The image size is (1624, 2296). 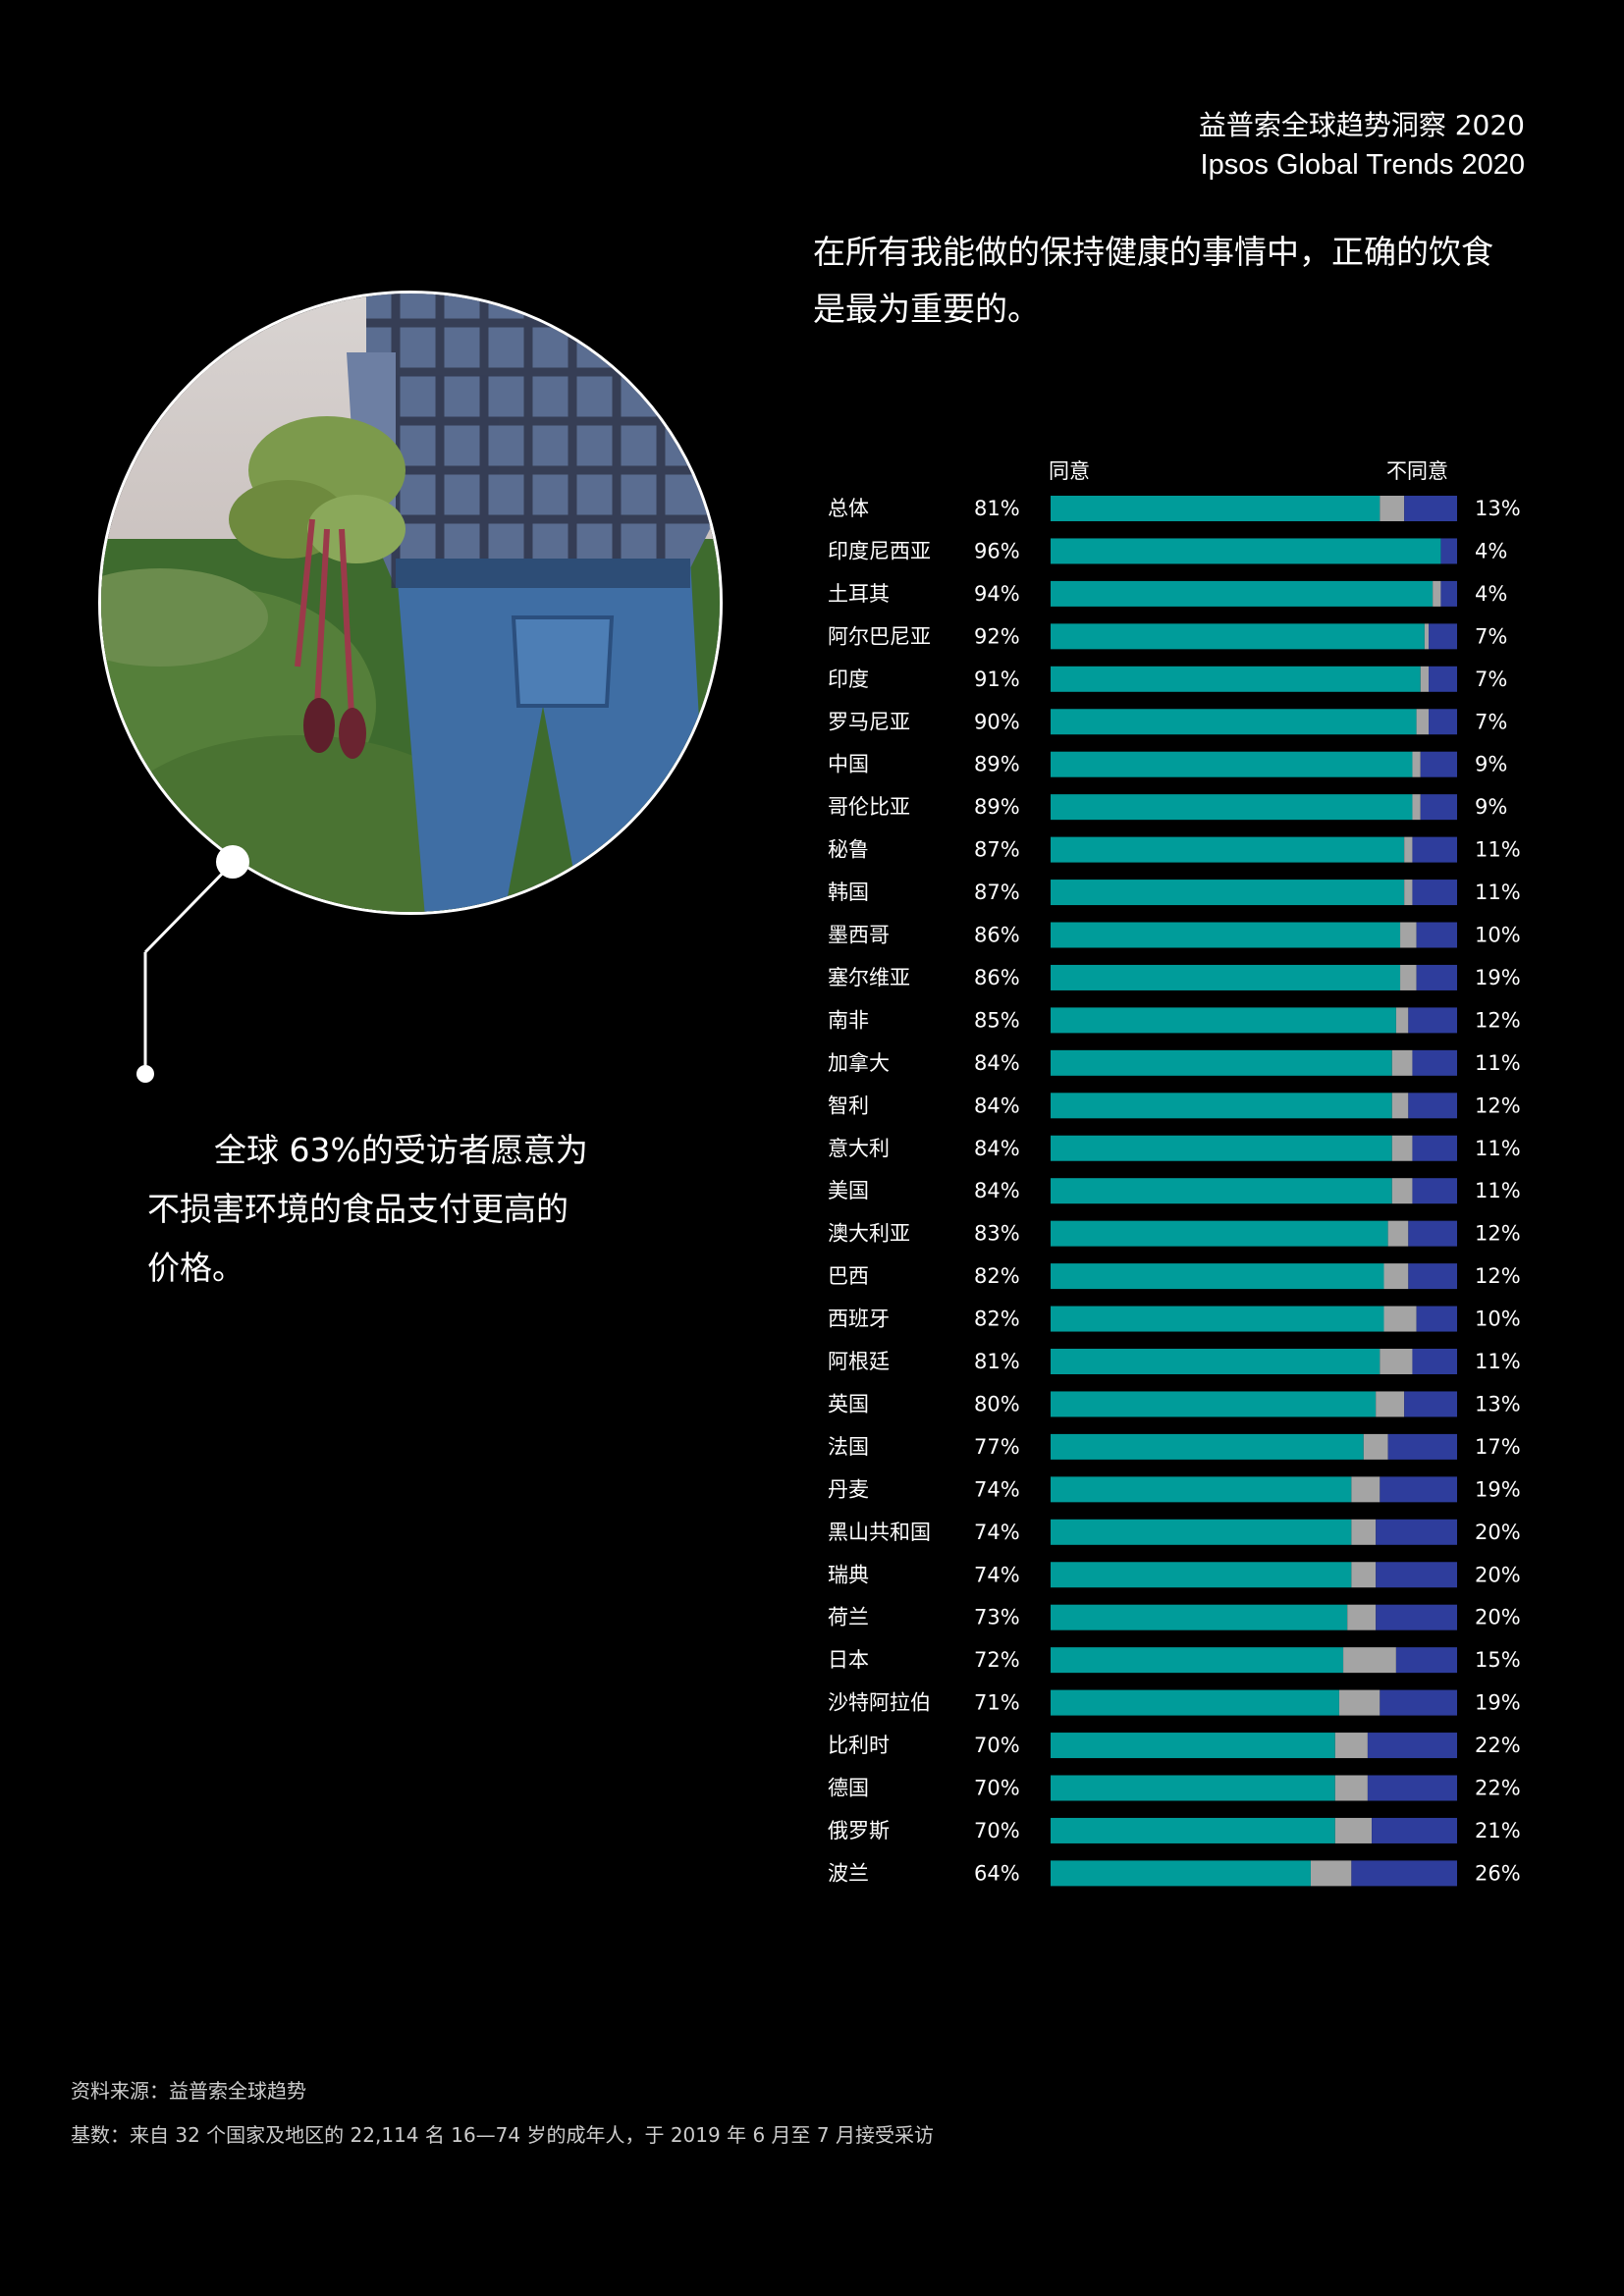 I want to click on connector-dot-large, so click(x=232, y=862).